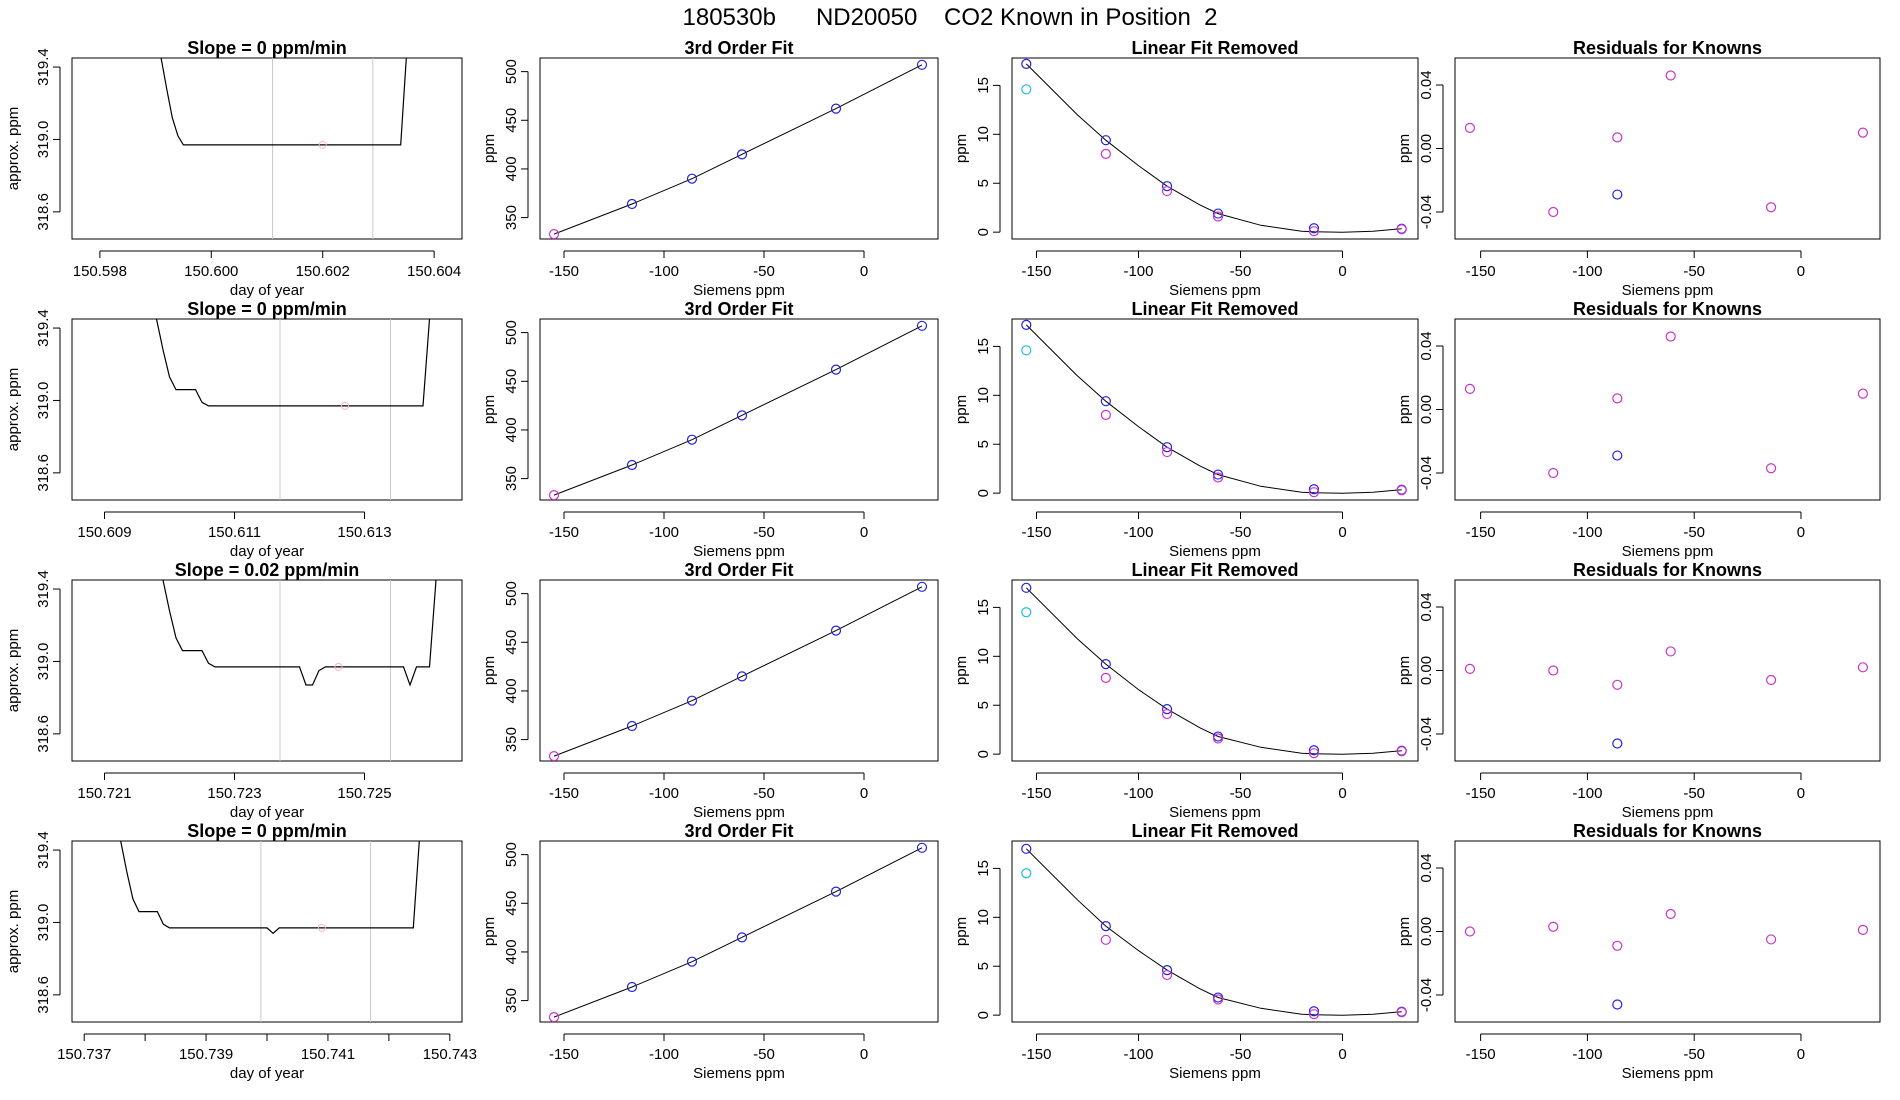 The height and width of the screenshot is (1100, 1900). What do you see at coordinates (1026, 350) in the screenshot?
I see `data-point-cyan` at bounding box center [1026, 350].